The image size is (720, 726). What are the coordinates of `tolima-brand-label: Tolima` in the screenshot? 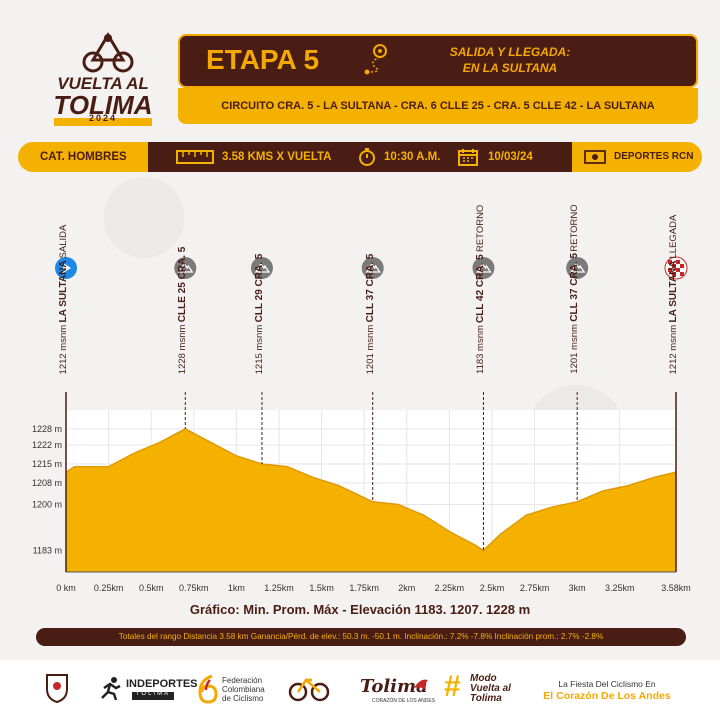 It's located at (394, 686).